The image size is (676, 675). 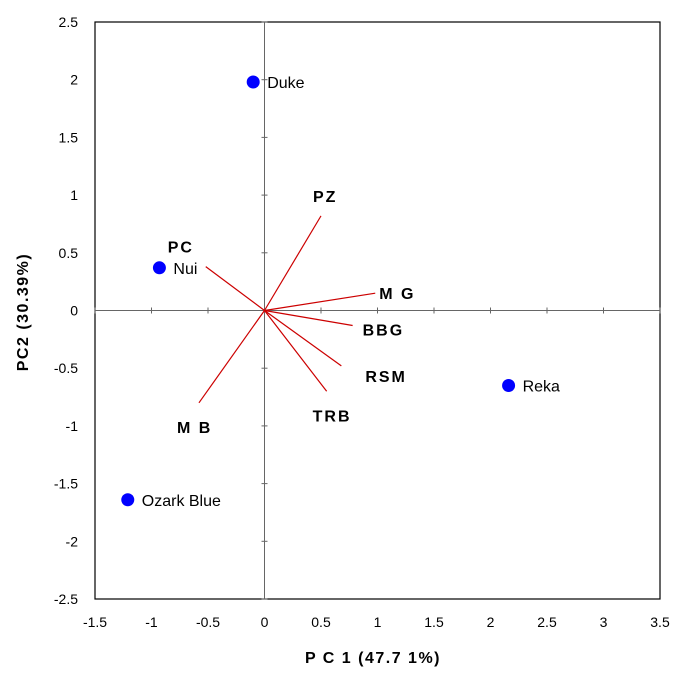 What do you see at coordinates (72, 426) in the screenshot?
I see `y-tick-label: -1` at bounding box center [72, 426].